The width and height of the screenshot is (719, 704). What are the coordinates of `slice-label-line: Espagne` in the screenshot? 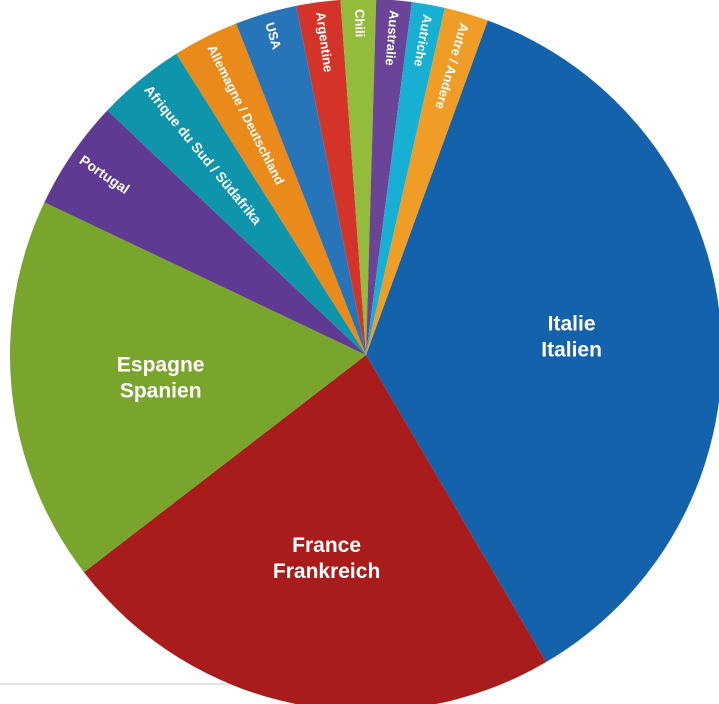 It's located at (161, 364).